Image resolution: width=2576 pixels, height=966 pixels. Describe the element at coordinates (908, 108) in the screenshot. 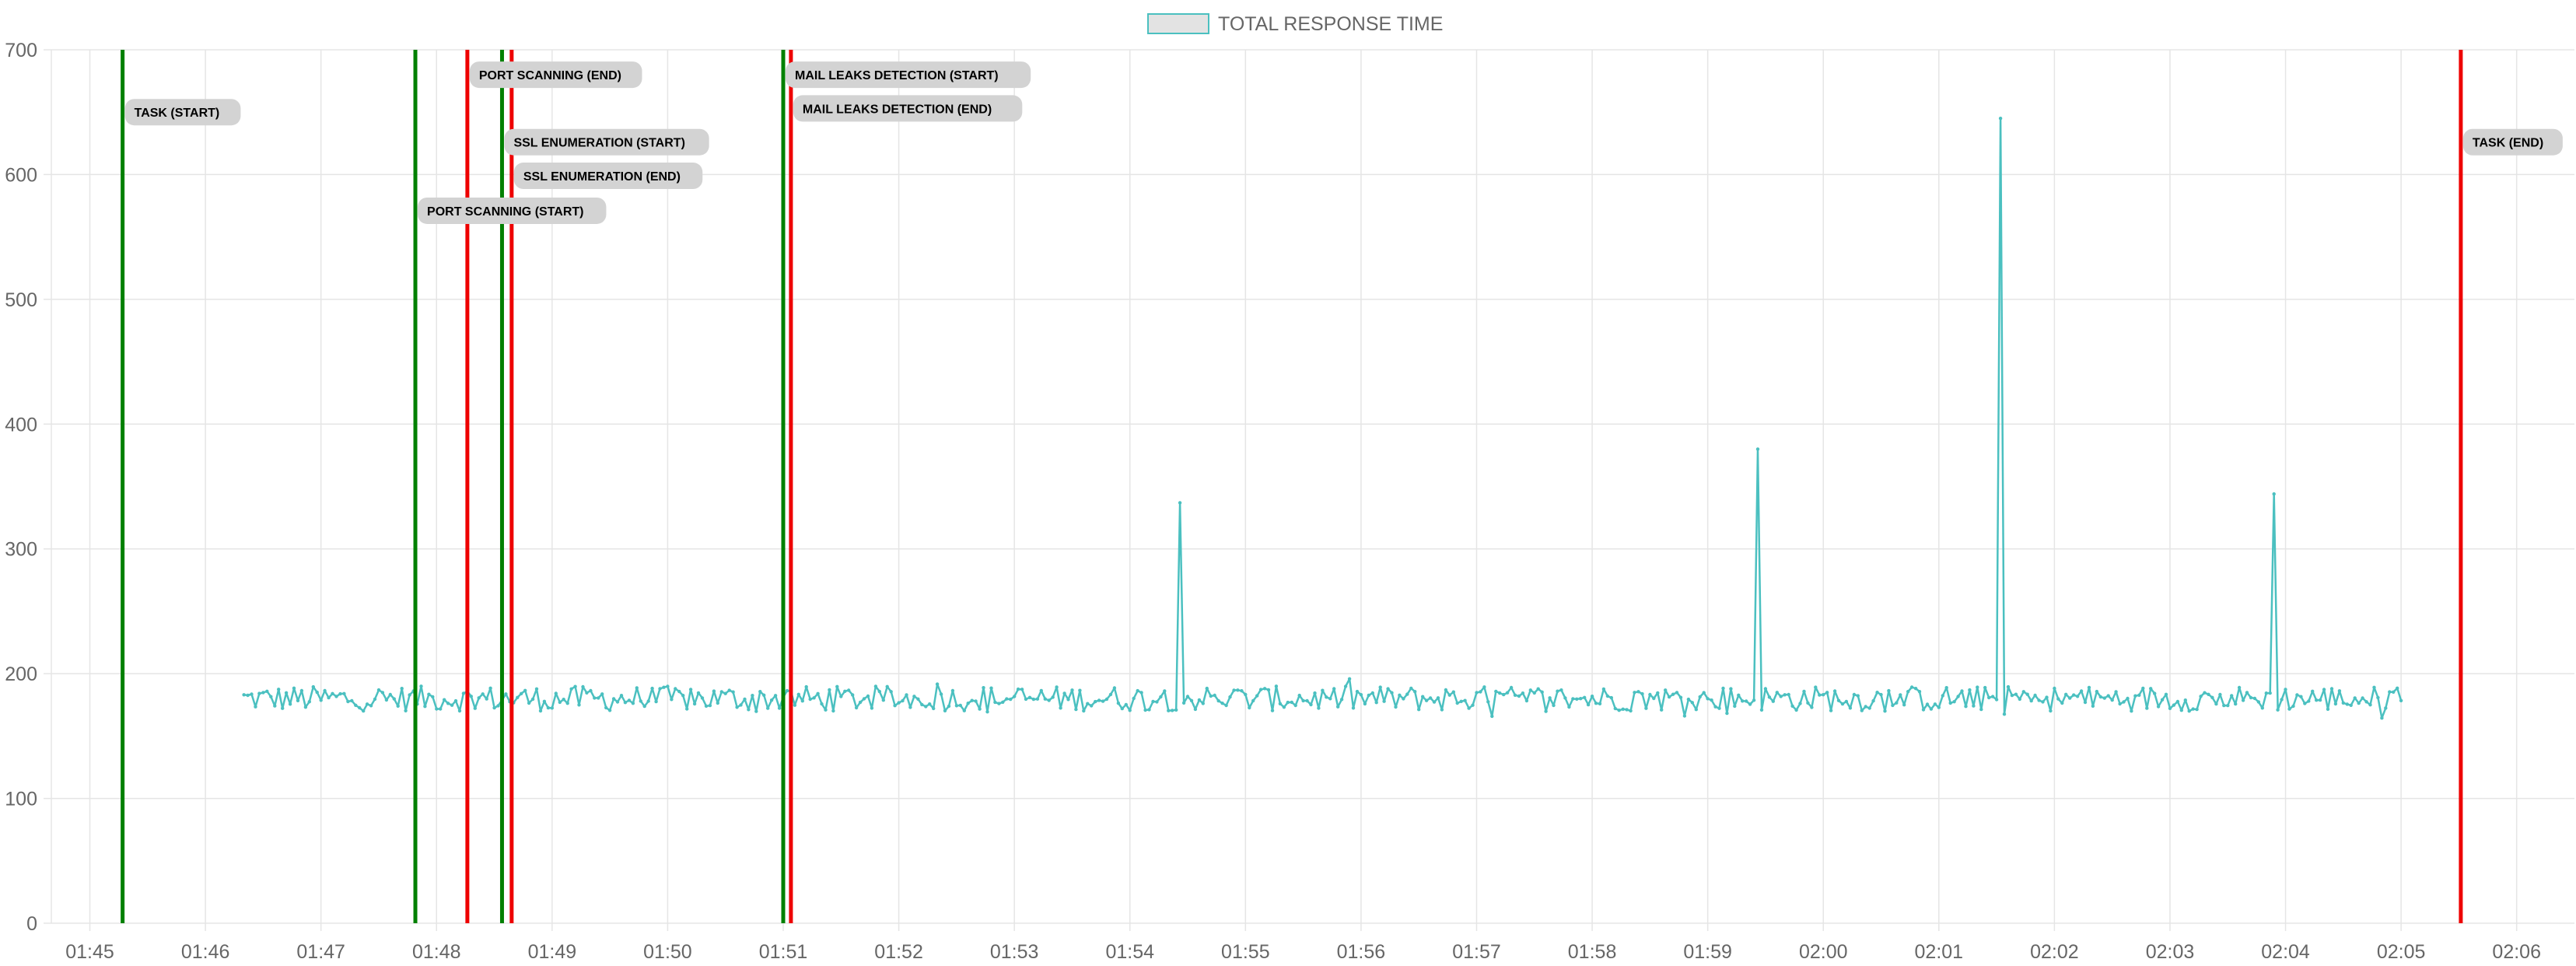

I see `annotation-label: MAIL LEAKS DETECTION (END)` at that location.